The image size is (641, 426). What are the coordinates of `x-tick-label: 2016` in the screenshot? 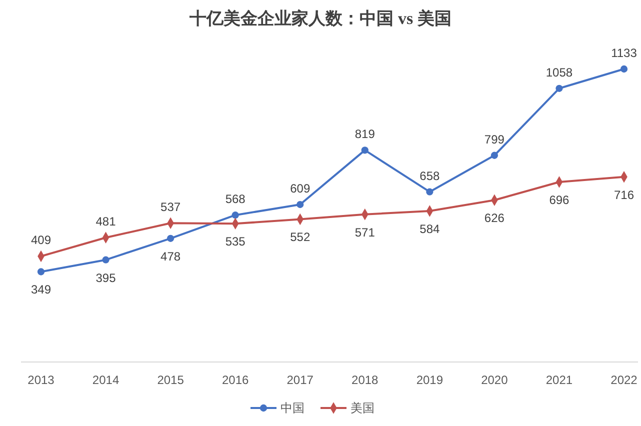 It's located at (236, 380).